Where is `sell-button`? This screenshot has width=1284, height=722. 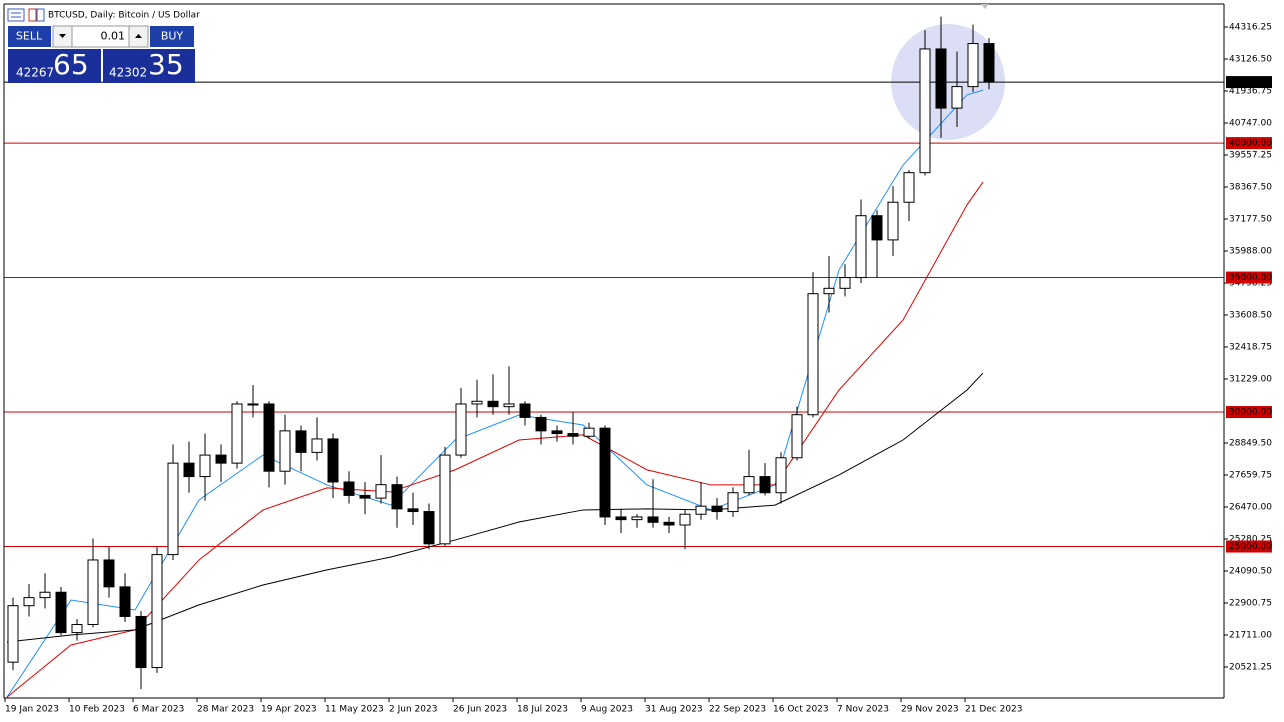 sell-button is located at coordinates (29, 36).